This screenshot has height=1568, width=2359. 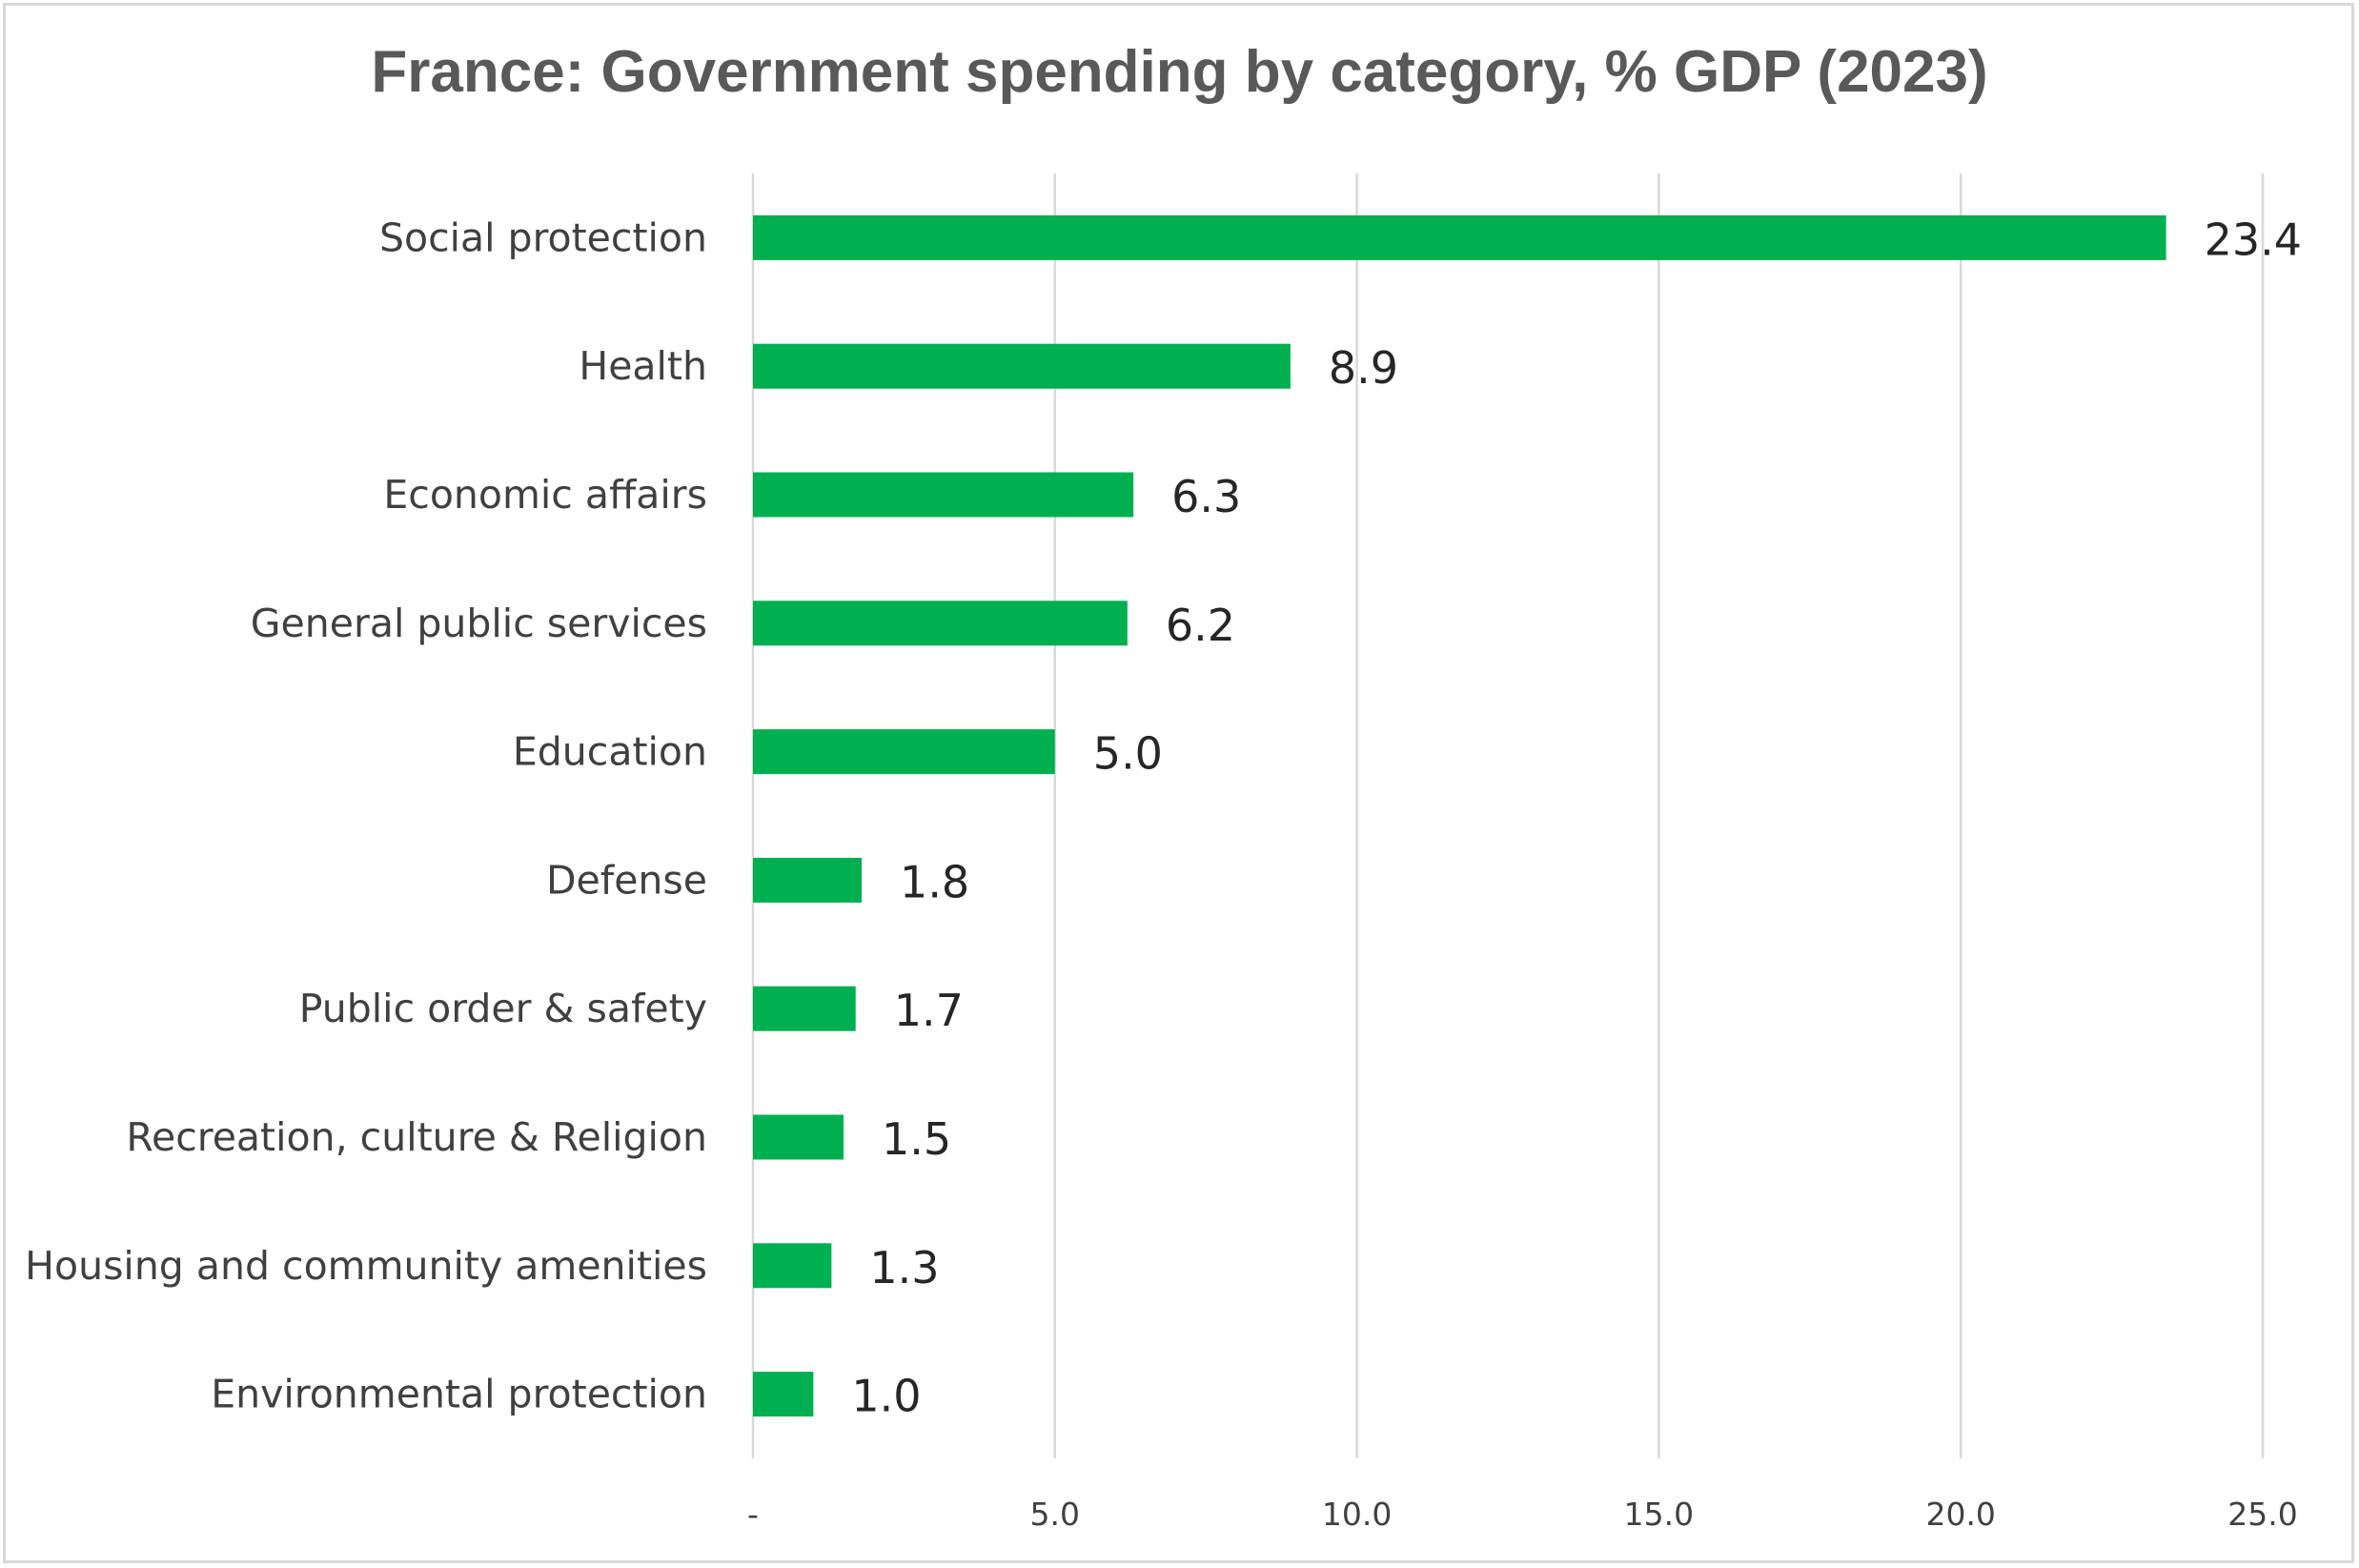 What do you see at coordinates (1363, 368) in the screenshot?
I see `data-label: 8.9` at bounding box center [1363, 368].